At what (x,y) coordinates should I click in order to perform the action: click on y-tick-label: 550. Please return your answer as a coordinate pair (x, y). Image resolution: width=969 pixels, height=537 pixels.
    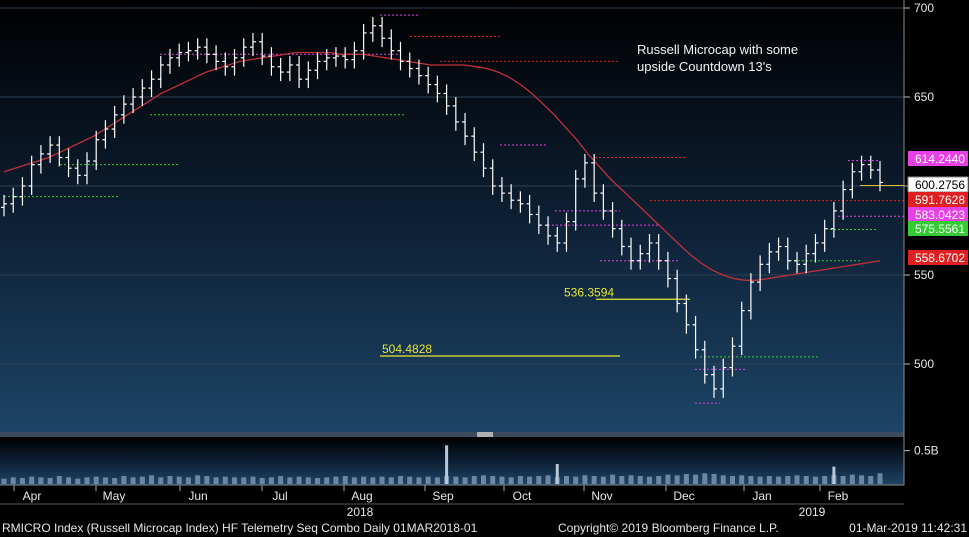
    Looking at the image, I should click on (924, 275).